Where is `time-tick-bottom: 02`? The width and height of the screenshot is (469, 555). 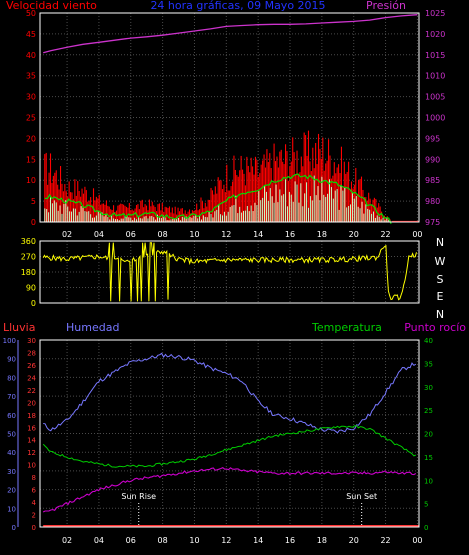
time-tick-bottom: 02 is located at coordinates (67, 540).